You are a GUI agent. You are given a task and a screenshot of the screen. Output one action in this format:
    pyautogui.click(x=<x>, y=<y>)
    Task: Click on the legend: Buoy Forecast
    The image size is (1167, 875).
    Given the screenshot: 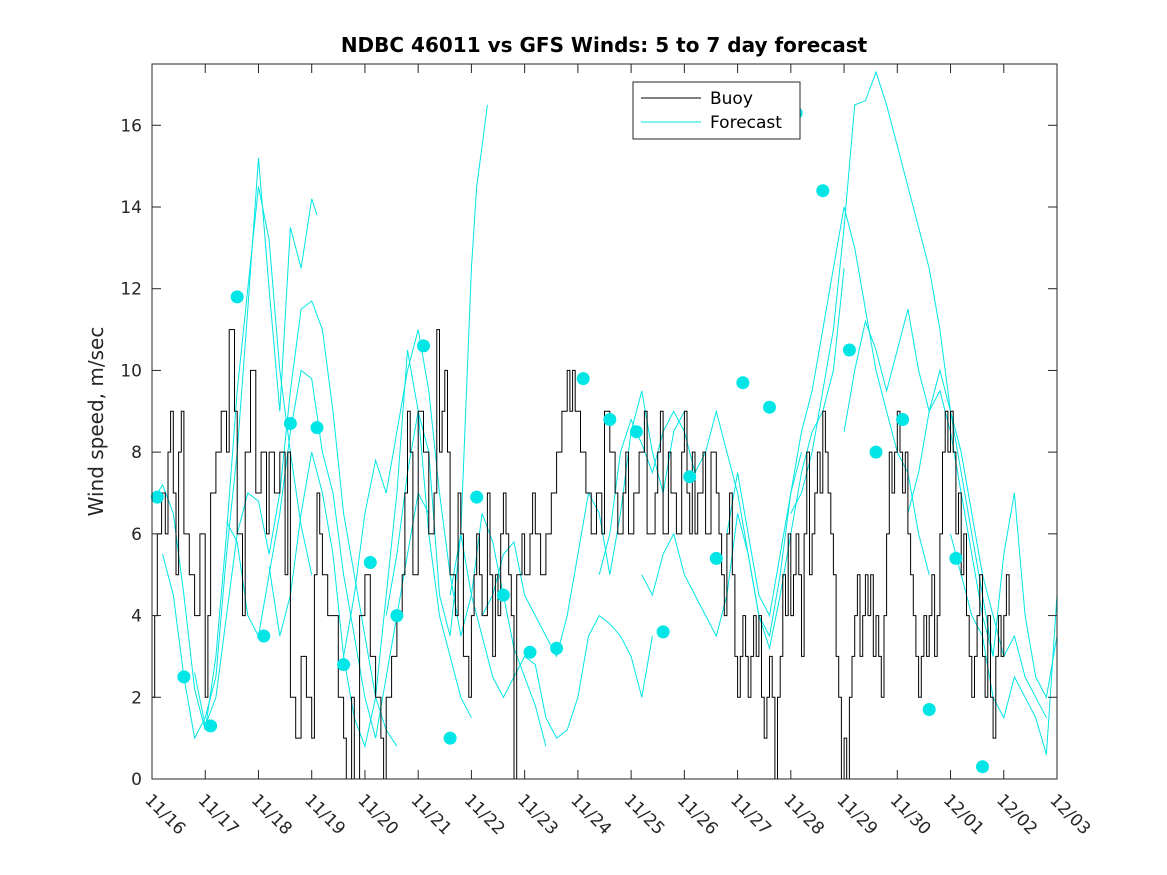 What is the action you would take?
    pyautogui.click(x=716, y=110)
    